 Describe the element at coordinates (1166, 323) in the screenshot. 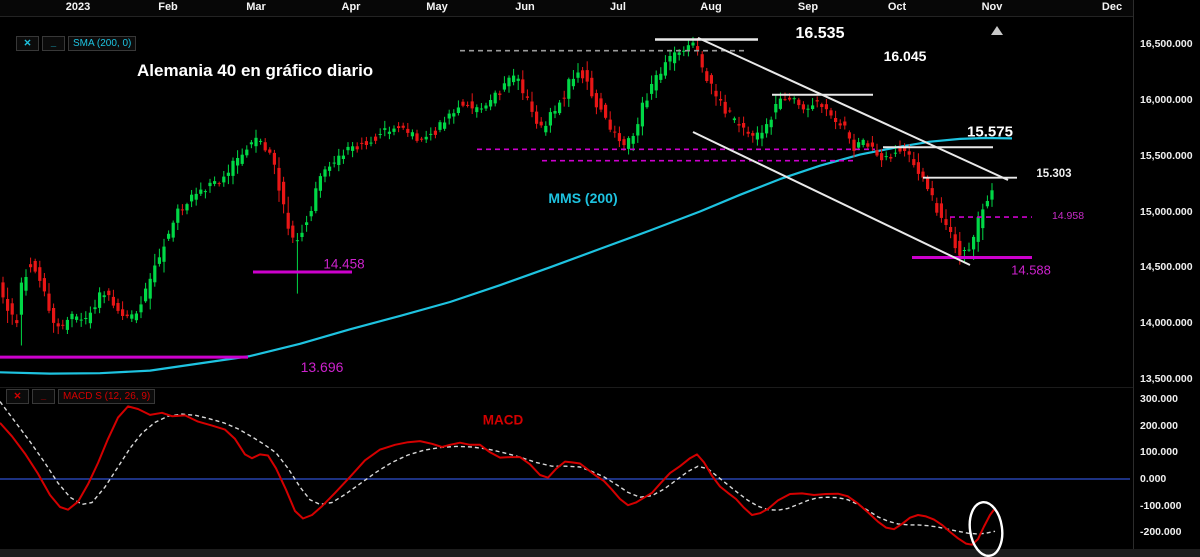

I see `price-axis-label: 14,000.000` at that location.